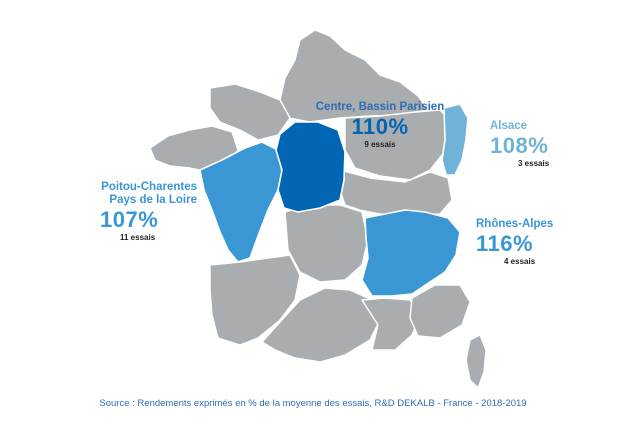 The width and height of the screenshot is (626, 433). I want to click on label-alsace: Alsace 108% 3 essais, so click(519, 144).